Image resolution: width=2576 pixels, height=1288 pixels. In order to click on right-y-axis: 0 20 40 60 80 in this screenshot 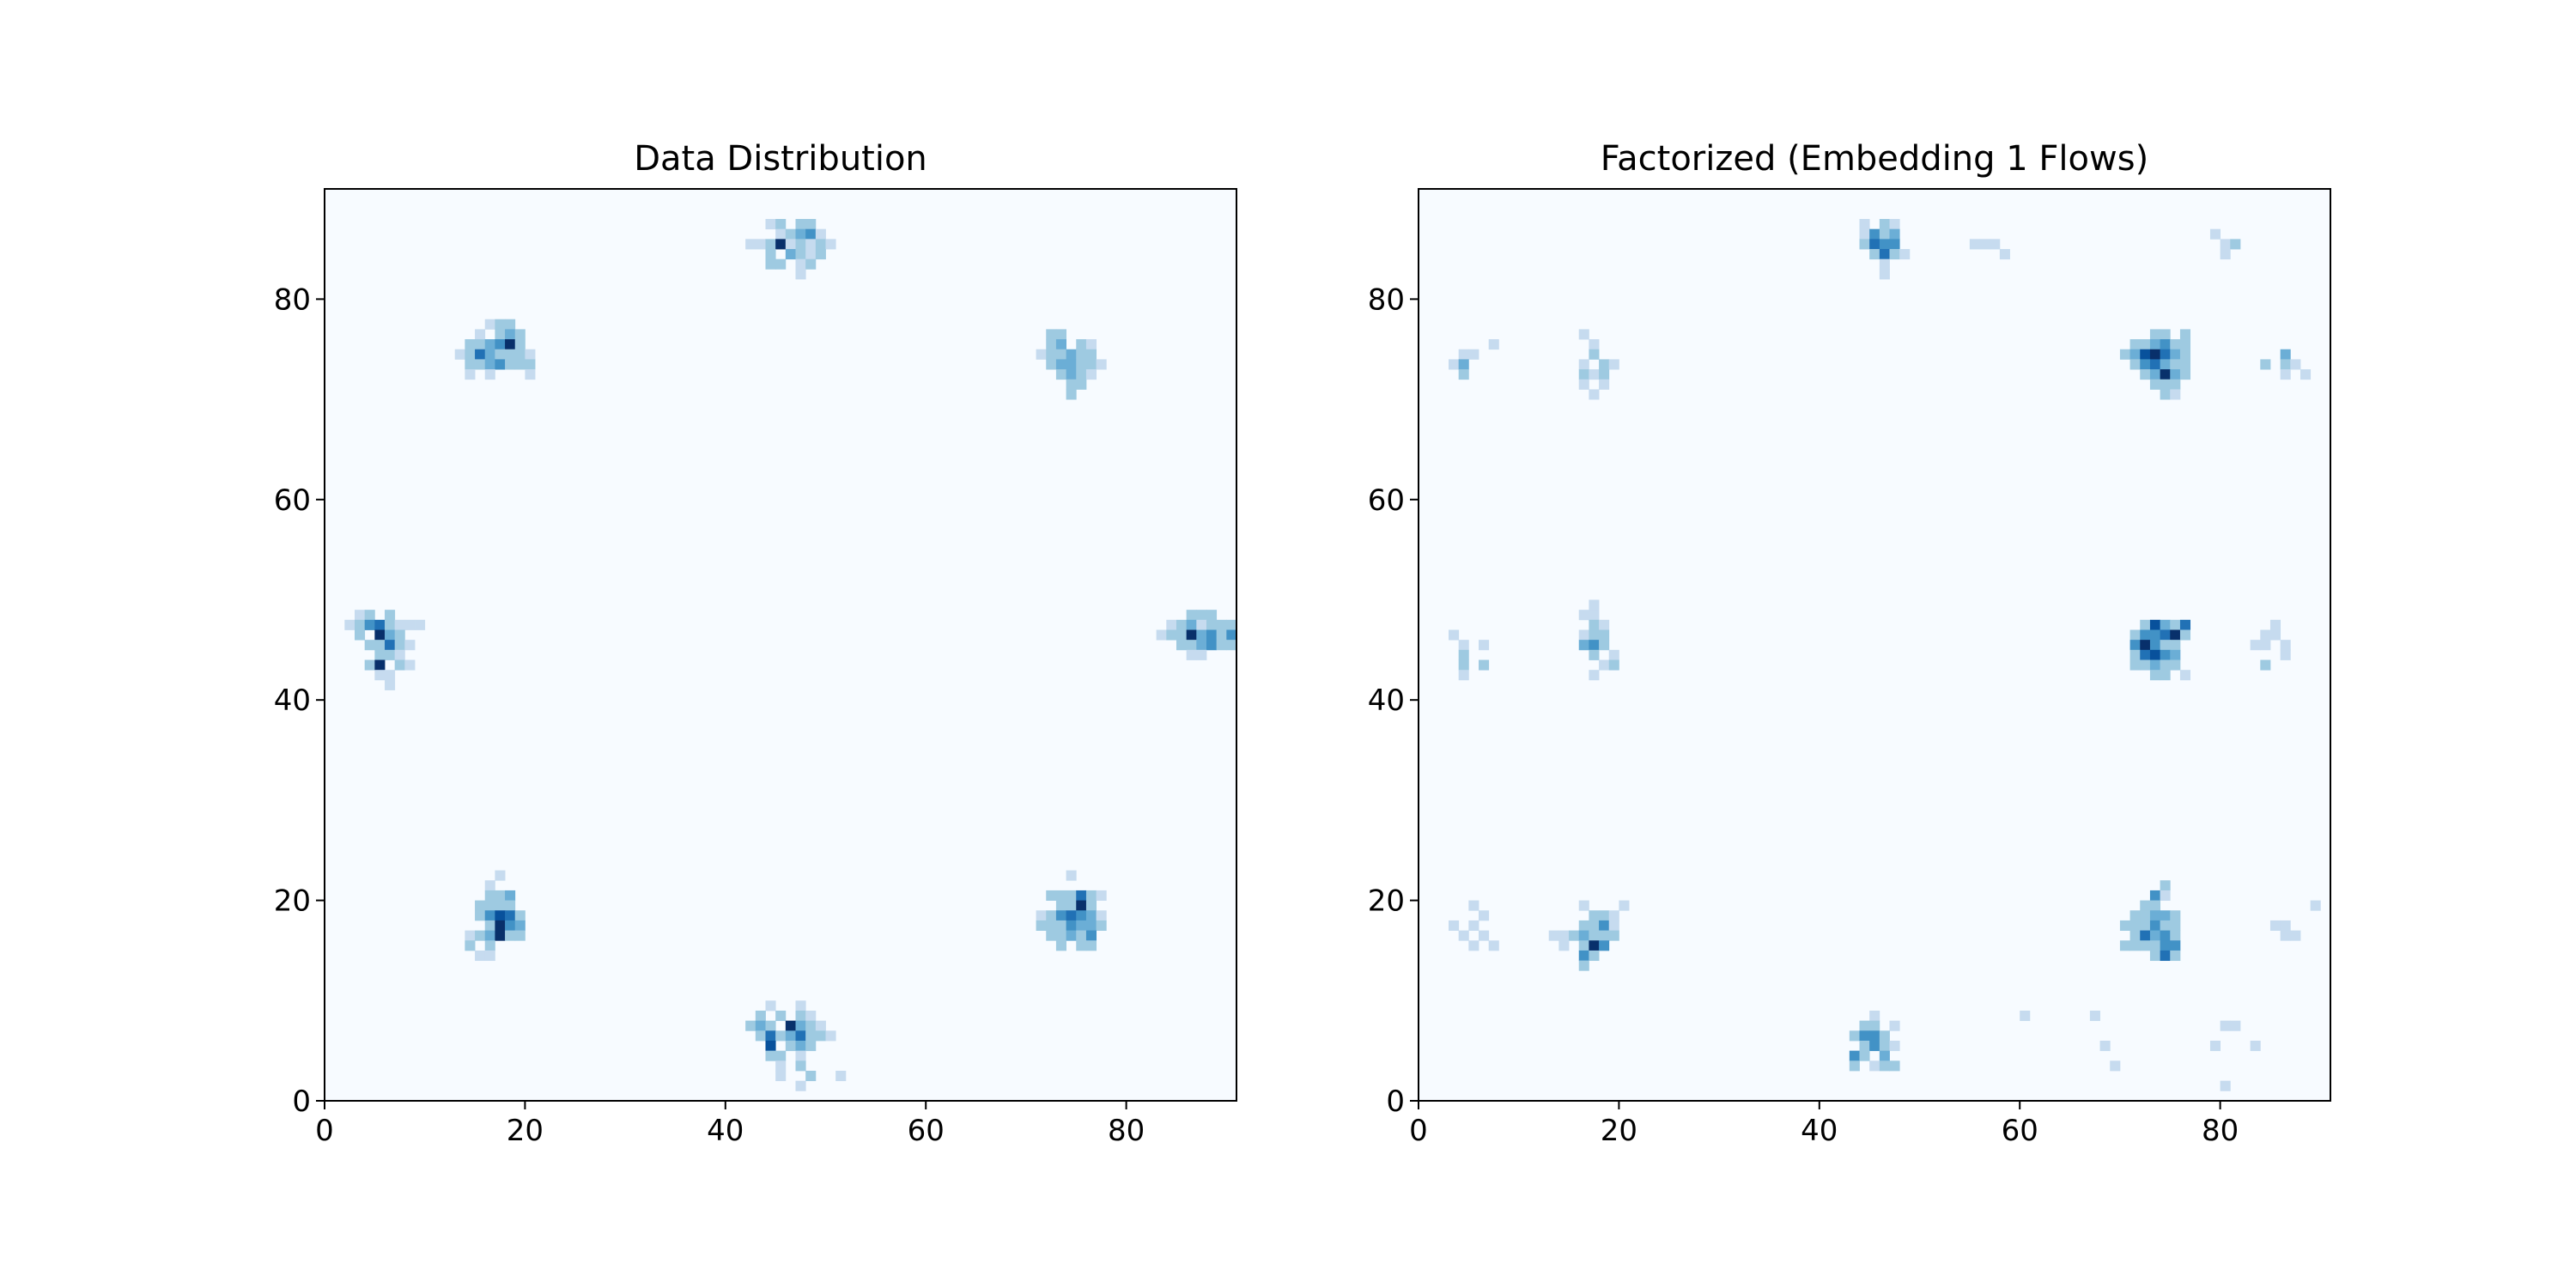, I will do `click(1393, 701)`.